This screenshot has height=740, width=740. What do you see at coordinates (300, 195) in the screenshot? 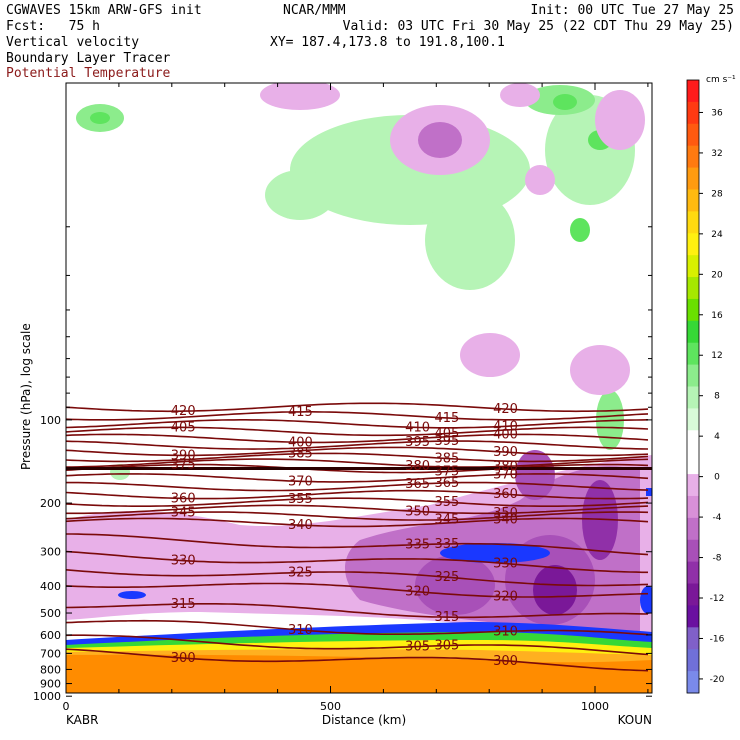
I see `ascent-region` at bounding box center [300, 195].